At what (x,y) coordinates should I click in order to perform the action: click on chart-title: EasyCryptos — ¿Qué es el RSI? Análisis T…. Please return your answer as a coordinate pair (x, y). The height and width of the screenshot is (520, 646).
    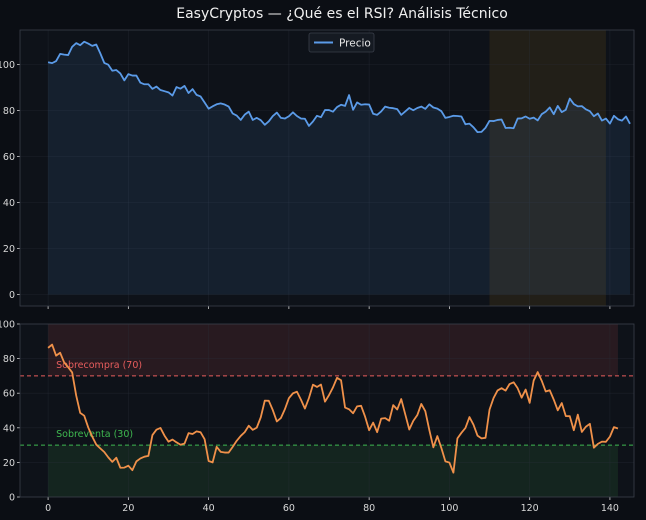
    Looking at the image, I should click on (342, 14).